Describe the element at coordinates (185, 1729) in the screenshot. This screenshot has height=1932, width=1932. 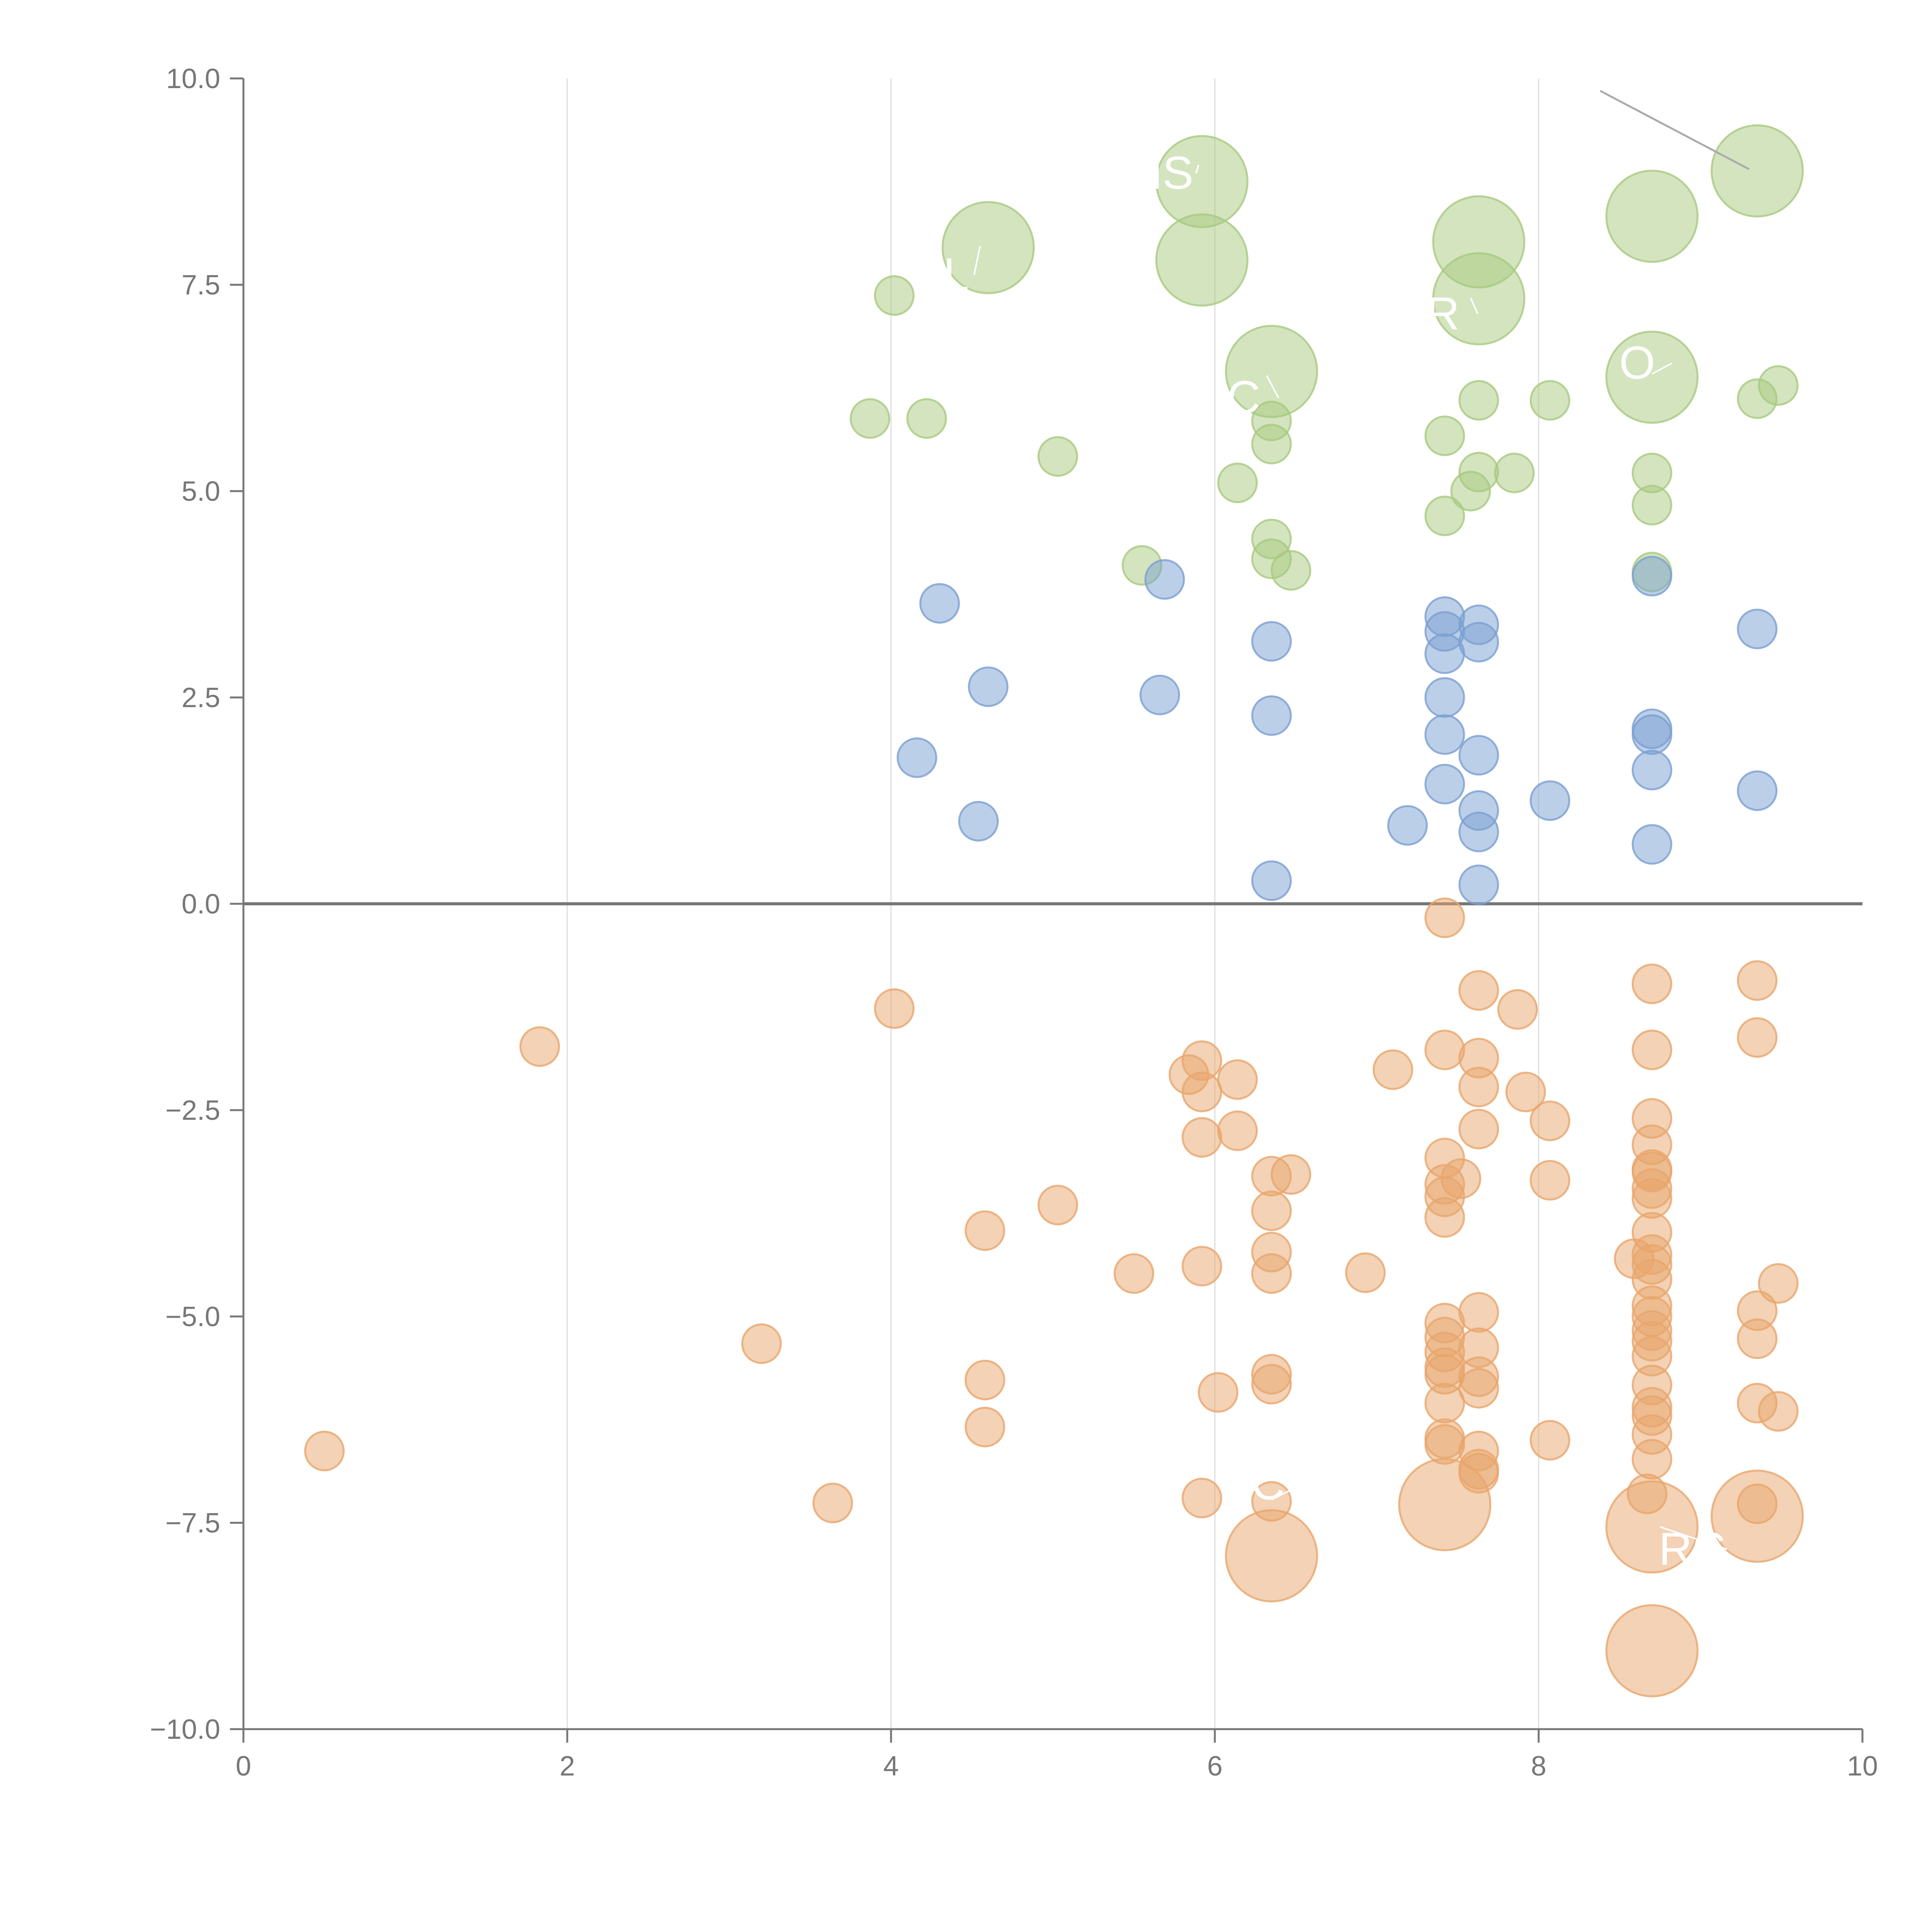
I see `y-tick-label: −10.0` at that location.